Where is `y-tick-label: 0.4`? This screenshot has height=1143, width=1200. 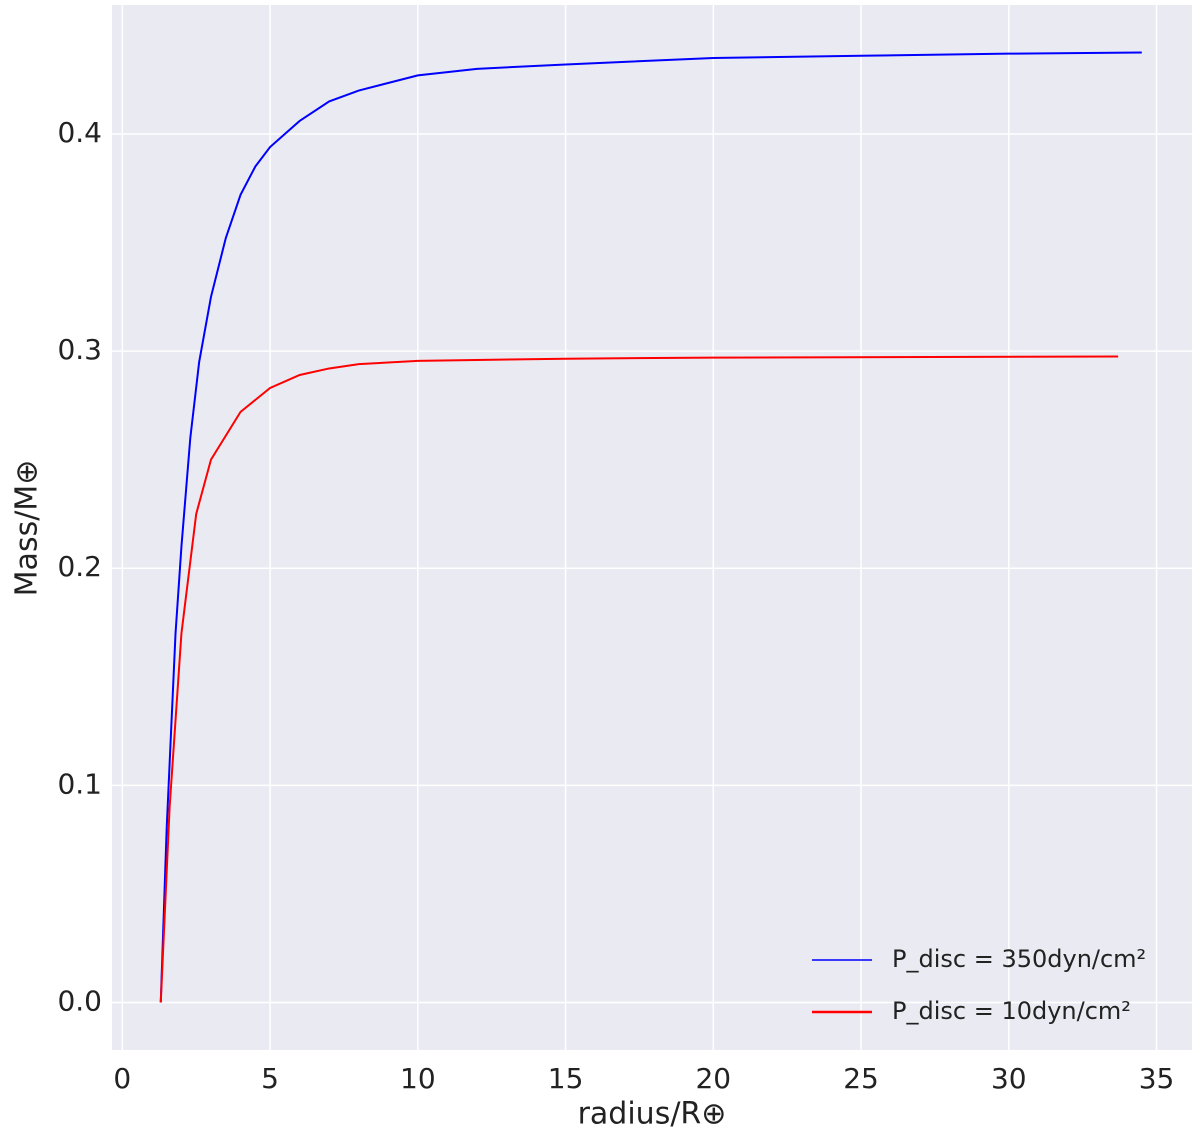
y-tick-label: 0.4 is located at coordinates (79, 132).